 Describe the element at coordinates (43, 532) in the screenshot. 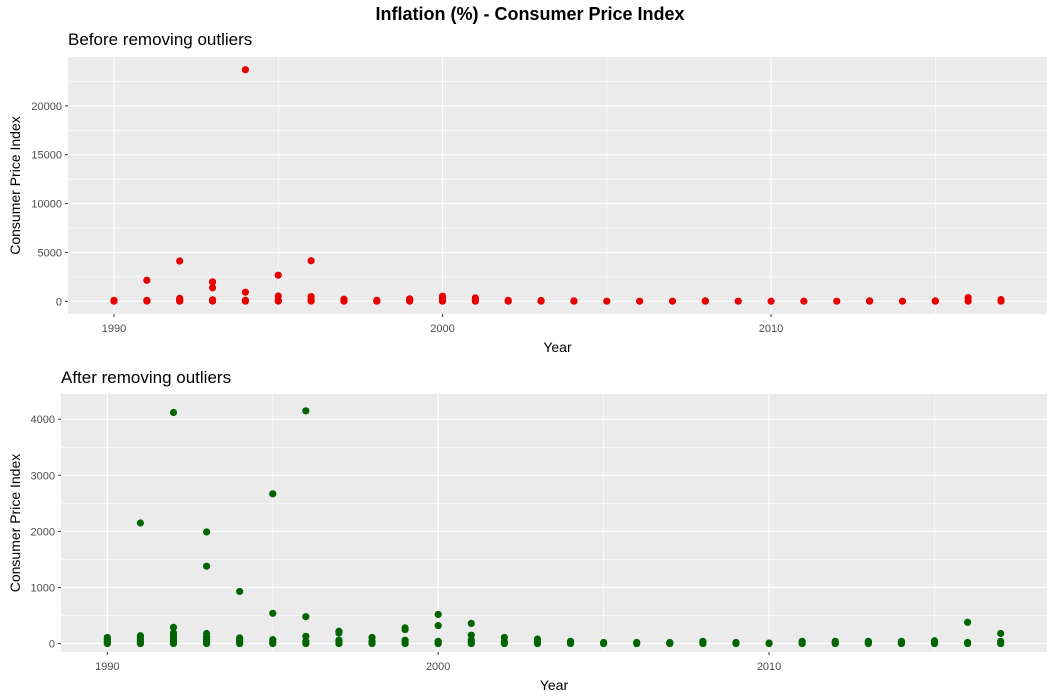

I see `y-tick-label: 2000` at that location.